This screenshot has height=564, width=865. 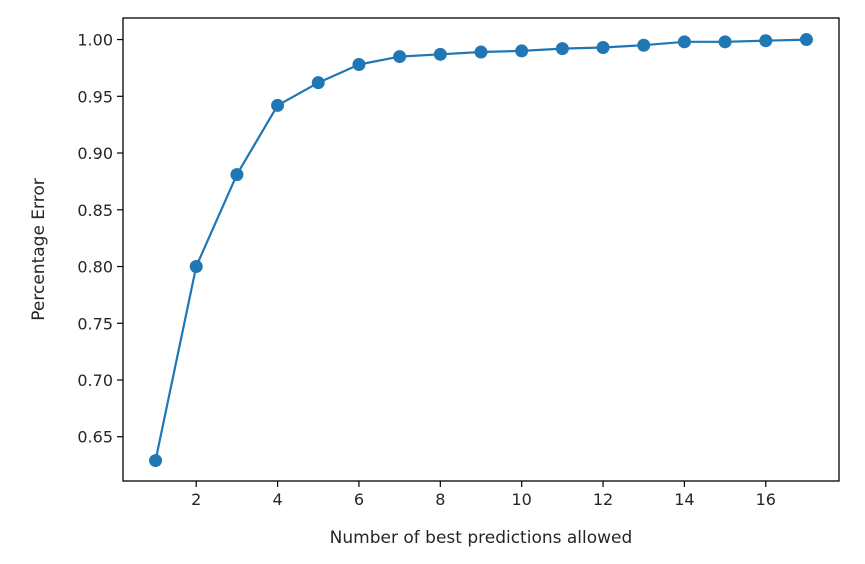 I want to click on x-tick-label: 8, so click(x=440, y=499).